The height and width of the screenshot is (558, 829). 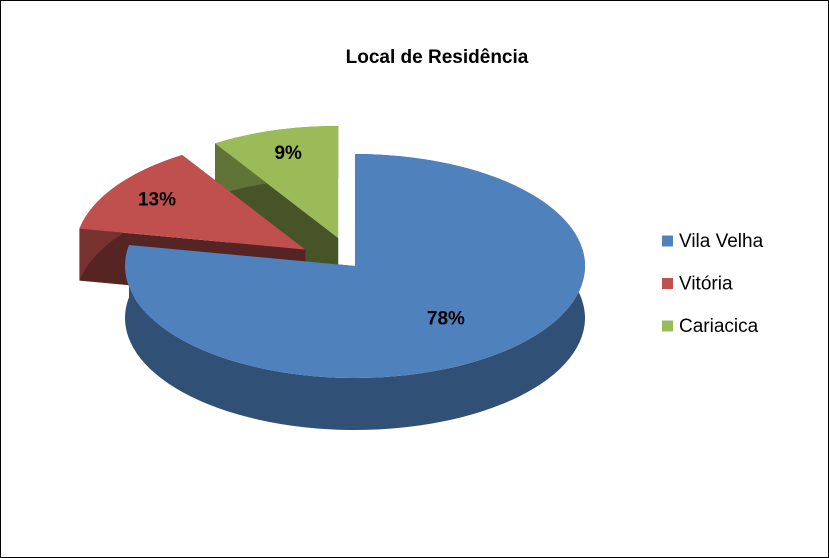 What do you see at coordinates (706, 284) in the screenshot?
I see `legend-label: Vitória` at bounding box center [706, 284].